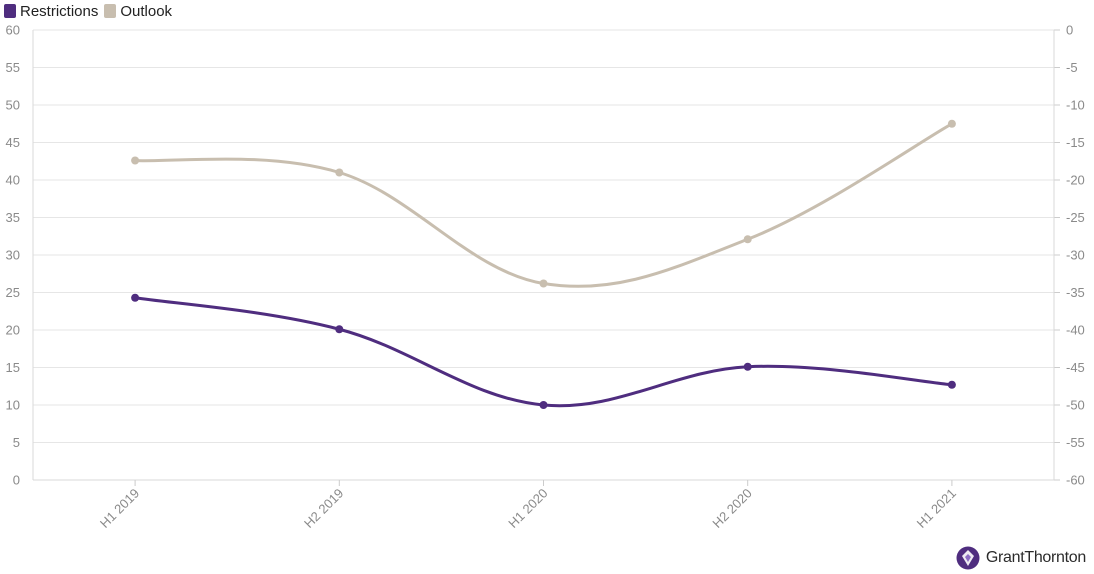  I want to click on legend-item-restrictions: Restrictions, so click(51, 11).